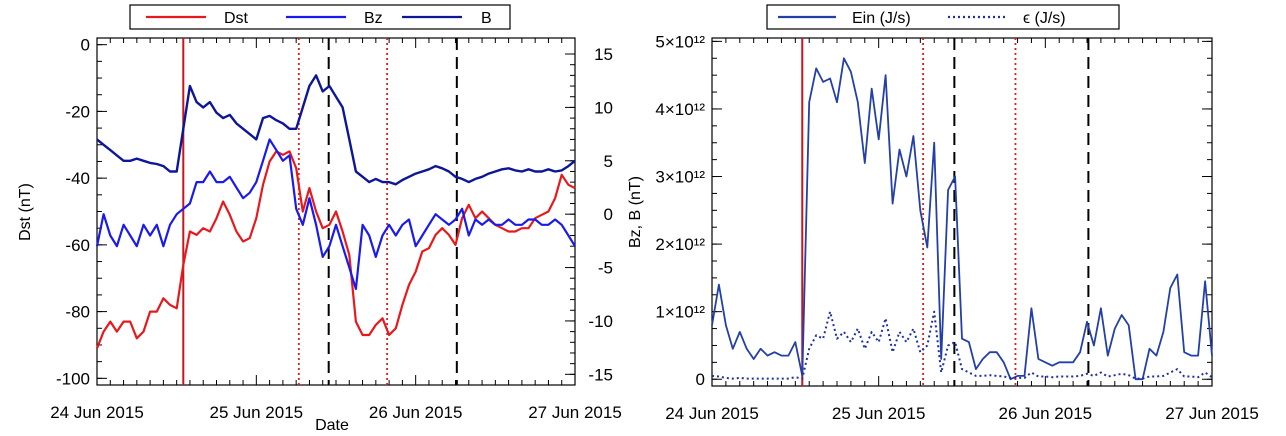 This screenshot has height=436, width=1286. What do you see at coordinates (25, 212) in the screenshot?
I see `left-y-axis-title: Dst (nT)` at bounding box center [25, 212].